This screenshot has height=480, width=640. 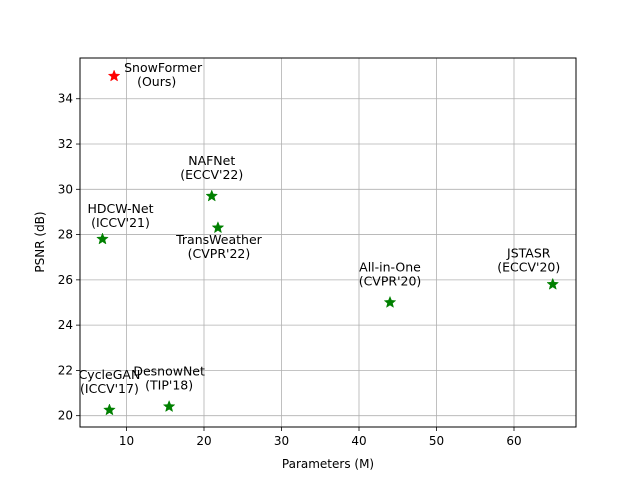 I want to click on point-label: NAFNet (ECCV'22), so click(x=211, y=167).